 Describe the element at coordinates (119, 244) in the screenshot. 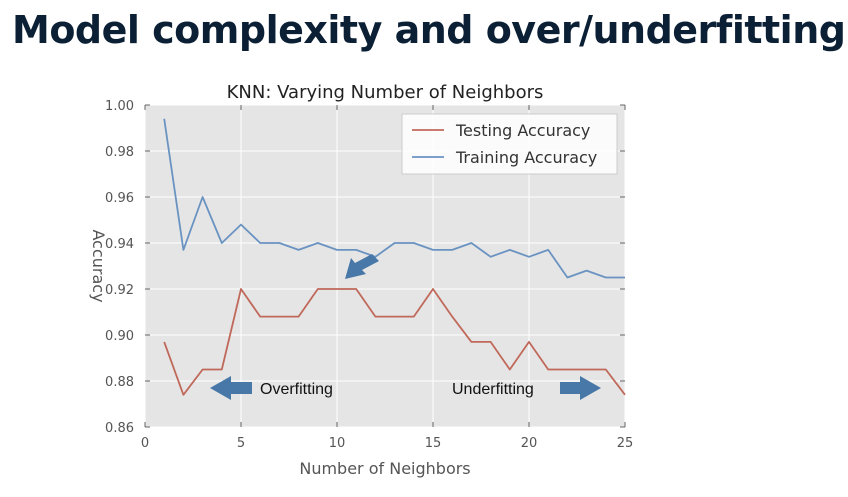

I see `y-tick-label: 0.94` at that location.